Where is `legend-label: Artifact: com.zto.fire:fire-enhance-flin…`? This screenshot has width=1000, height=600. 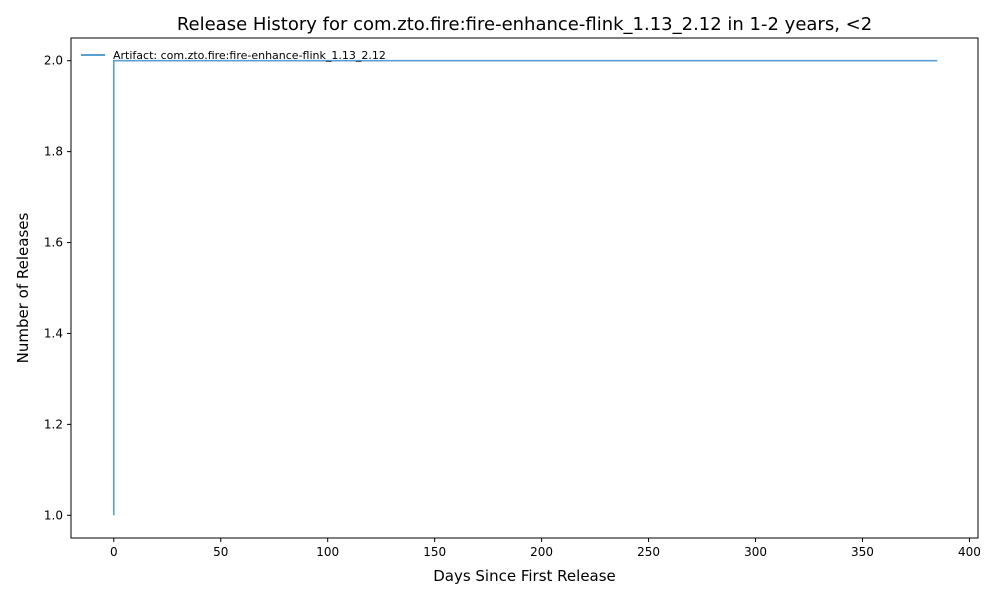 legend-label: Artifact: com.zto.fire:fire-enhance-flin… is located at coordinates (249, 55).